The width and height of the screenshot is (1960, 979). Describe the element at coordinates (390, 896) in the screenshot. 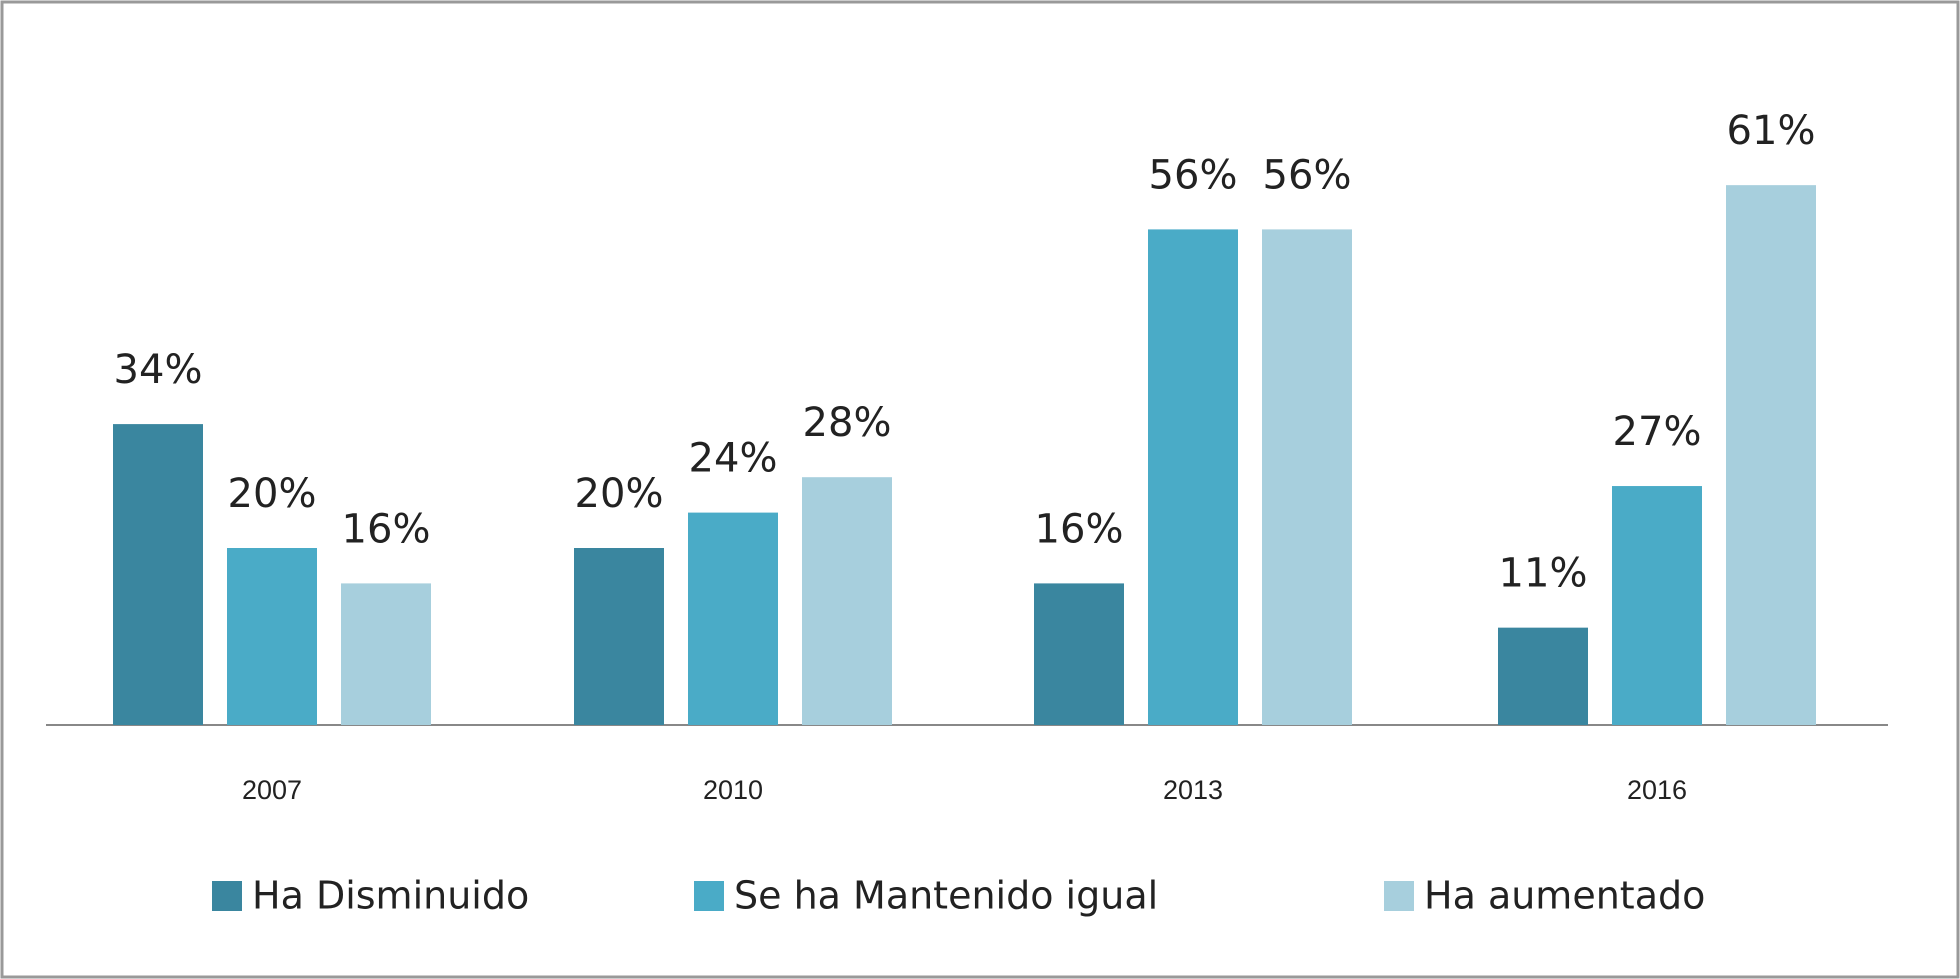

I see `legend-label: Ha Disminuido` at that location.